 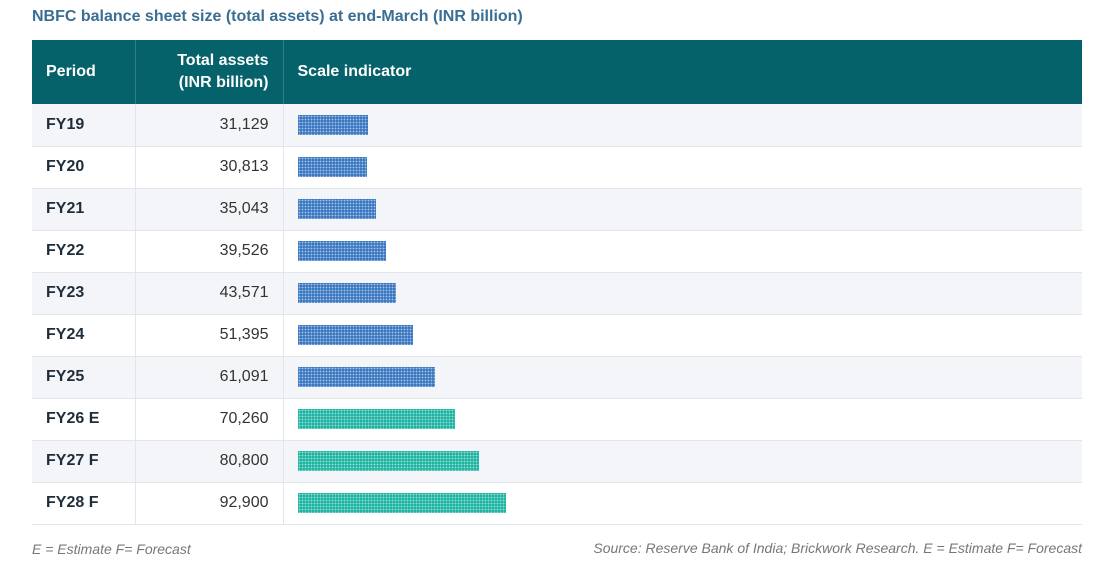 I want to click on total-assets-cell: 51,395, so click(x=209, y=335).